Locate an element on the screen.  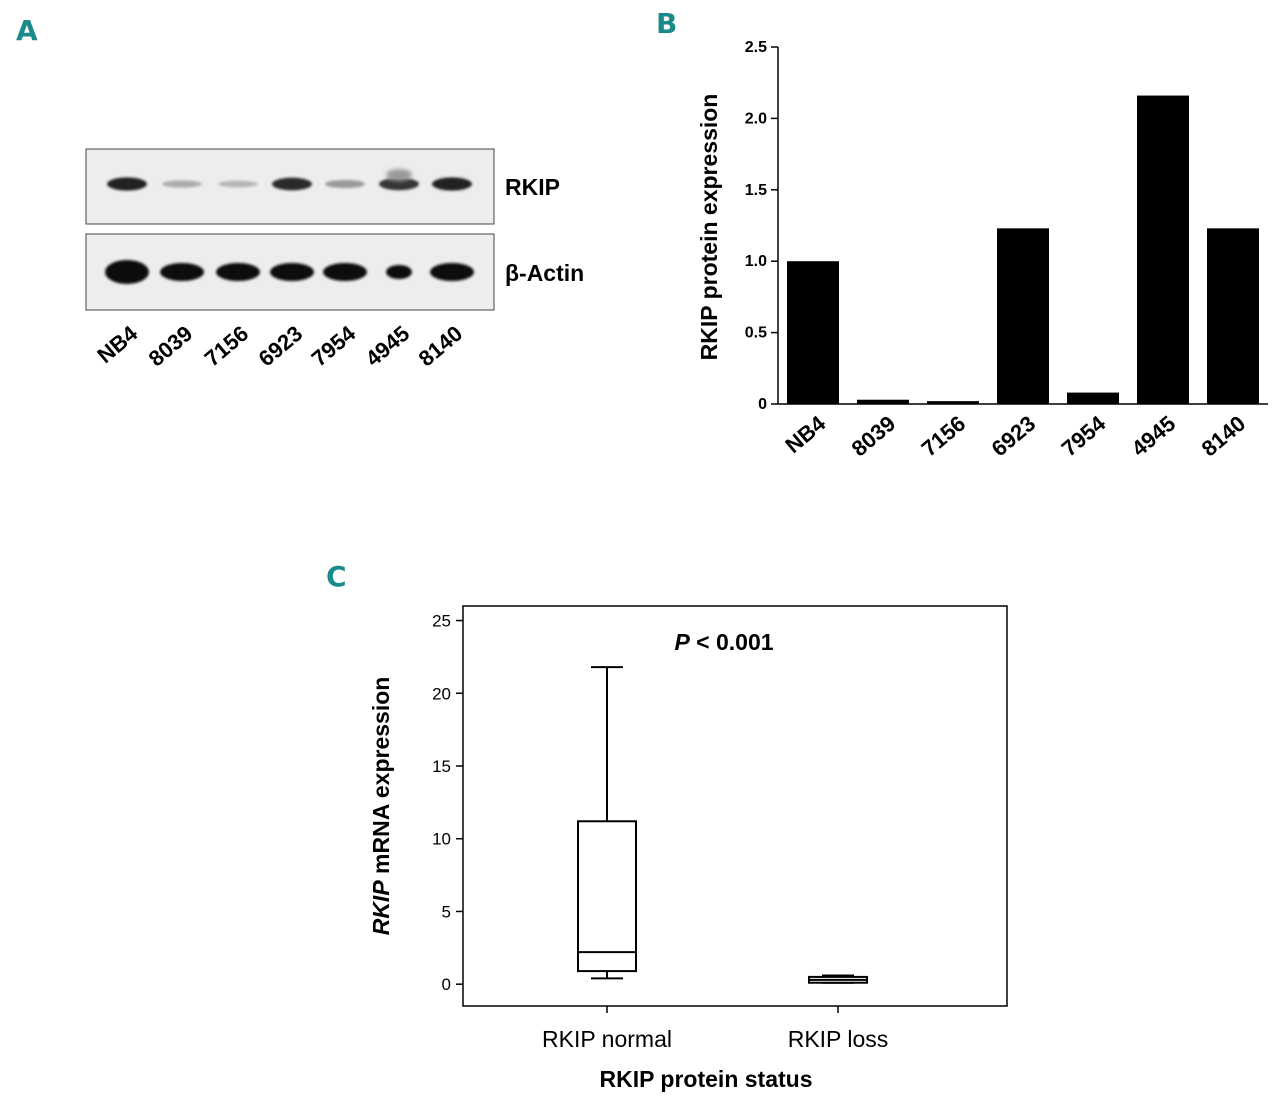
box-series is located at coordinates (722, 825).